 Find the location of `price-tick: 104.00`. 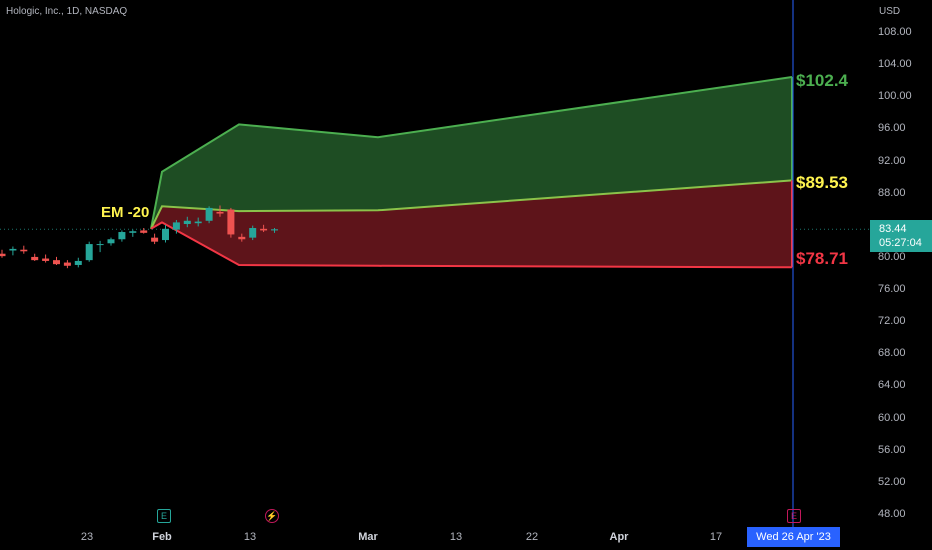

price-tick: 104.00 is located at coordinates (895, 64).